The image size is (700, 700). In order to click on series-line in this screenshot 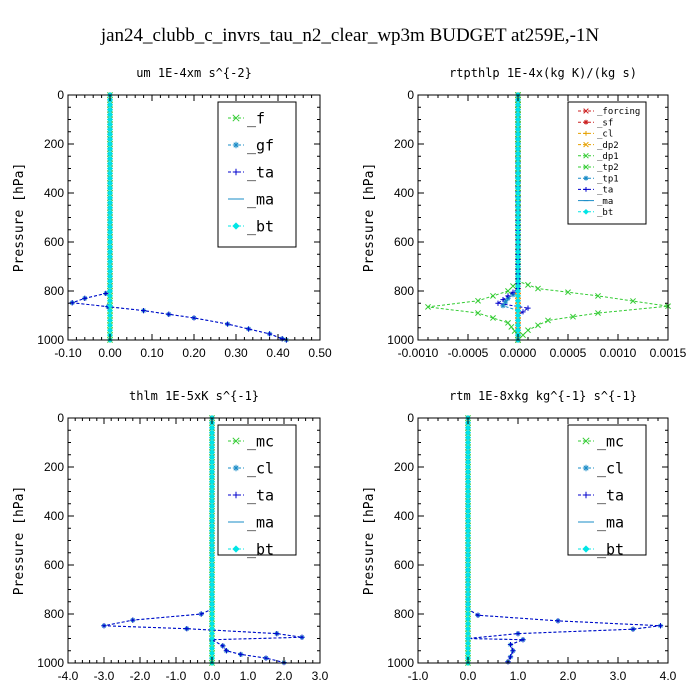, I will do `click(203, 540)`.